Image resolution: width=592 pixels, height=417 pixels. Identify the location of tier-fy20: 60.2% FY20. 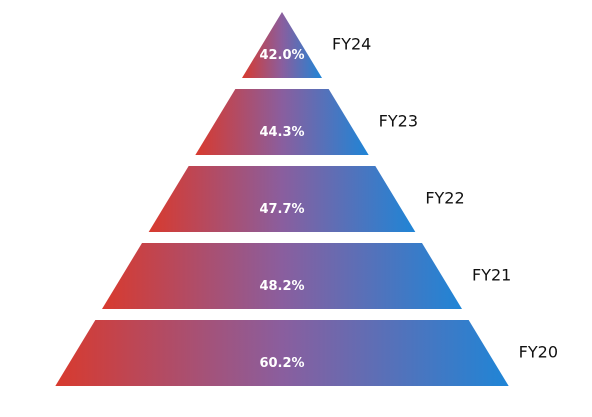
(306, 353).